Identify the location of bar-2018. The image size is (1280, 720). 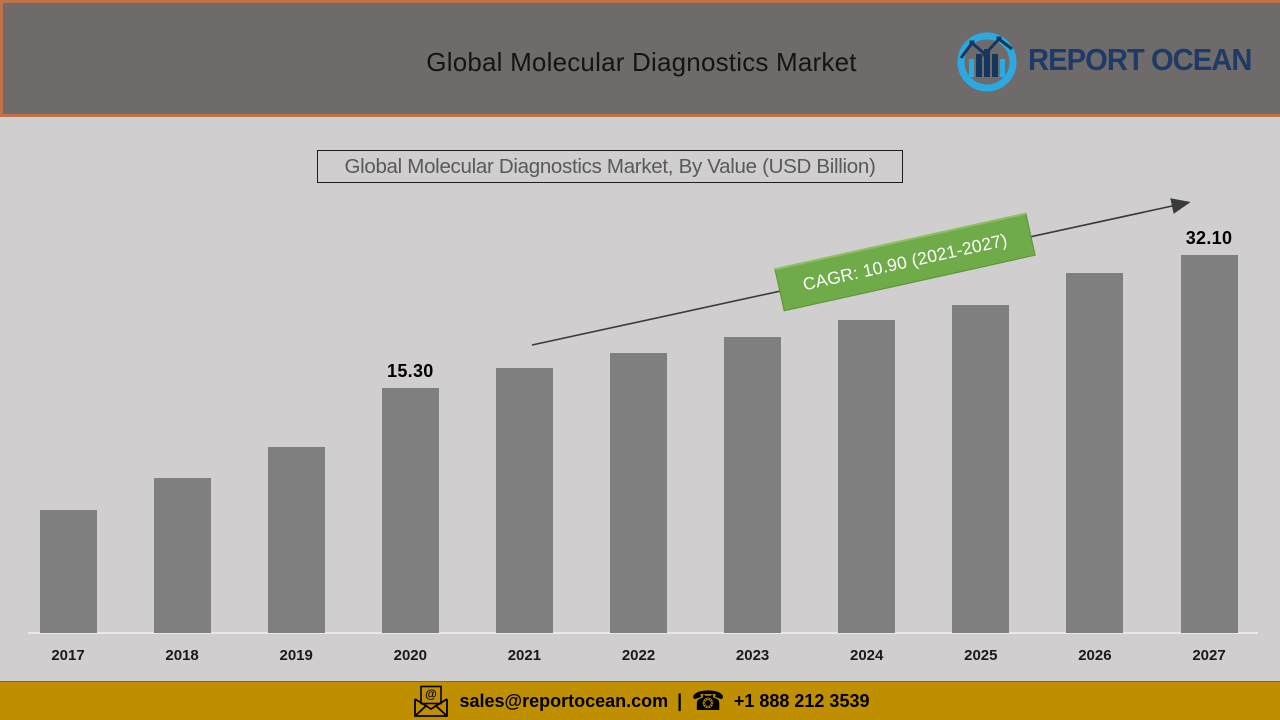
(182, 555).